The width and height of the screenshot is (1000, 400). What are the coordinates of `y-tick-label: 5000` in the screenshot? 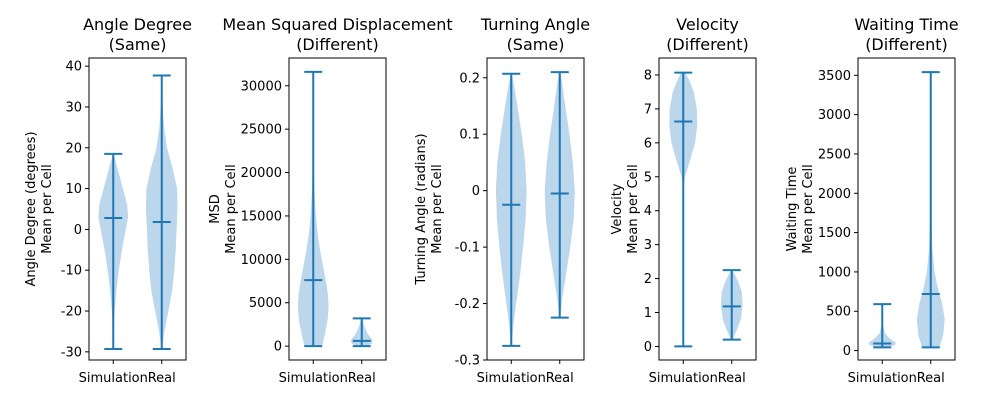 It's located at (265, 303).